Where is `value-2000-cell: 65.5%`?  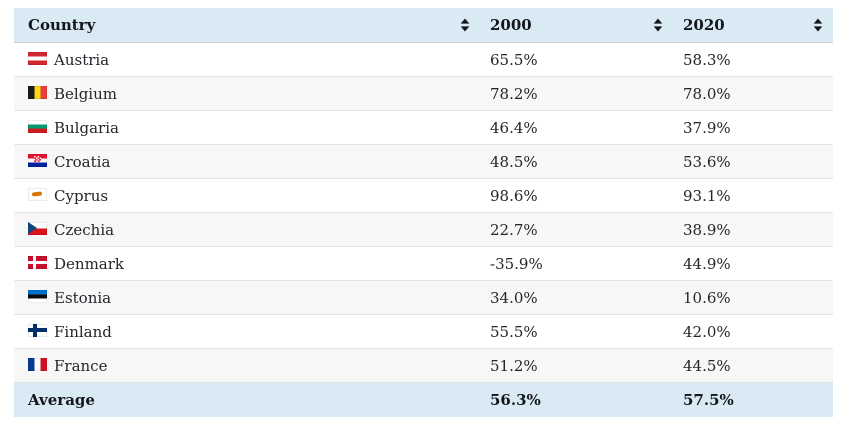 value-2000-cell: 65.5% is located at coordinates (576, 59).